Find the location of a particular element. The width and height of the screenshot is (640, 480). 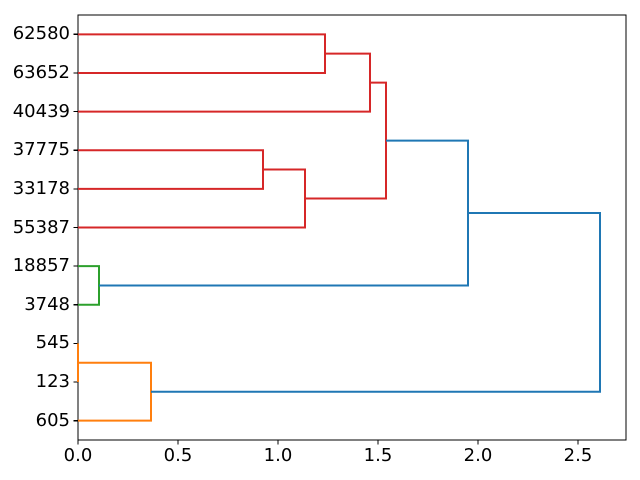

x-tick-label: 1.5 is located at coordinates (378, 455).